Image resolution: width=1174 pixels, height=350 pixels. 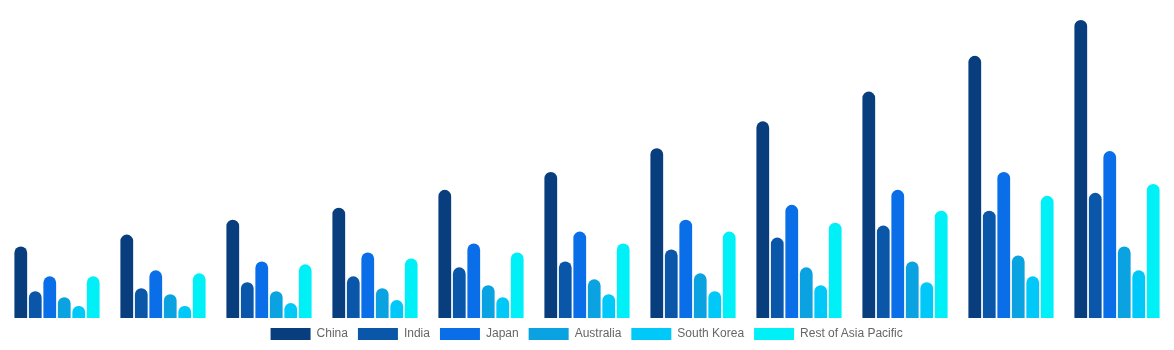 What do you see at coordinates (332, 333) in the screenshot?
I see `legend-label: China` at bounding box center [332, 333].